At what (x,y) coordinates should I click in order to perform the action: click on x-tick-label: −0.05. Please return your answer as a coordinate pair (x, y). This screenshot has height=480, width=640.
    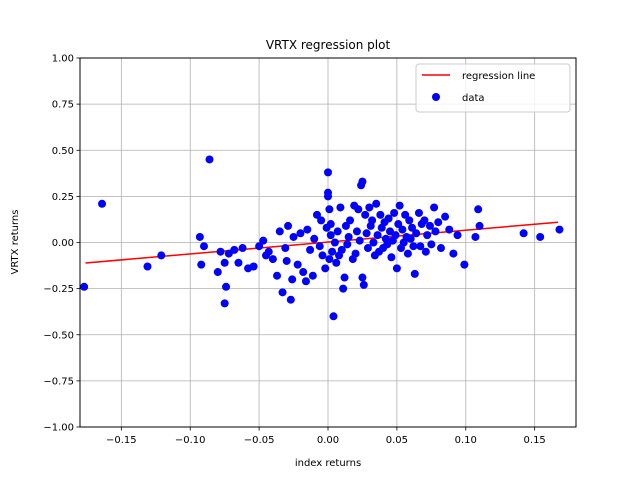
    Looking at the image, I should click on (259, 440).